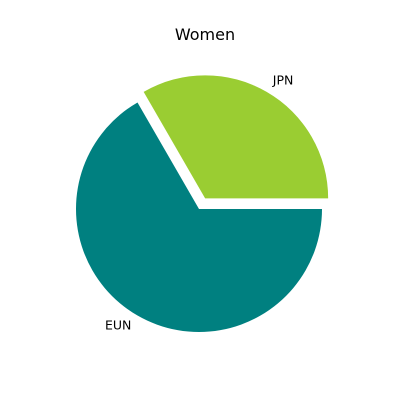  I want to click on chart-title: Women, so click(205, 34).